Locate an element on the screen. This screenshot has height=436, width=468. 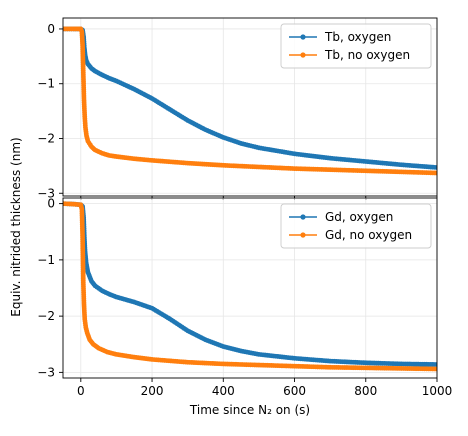
x-tick-label: 0 is located at coordinates (81, 391).